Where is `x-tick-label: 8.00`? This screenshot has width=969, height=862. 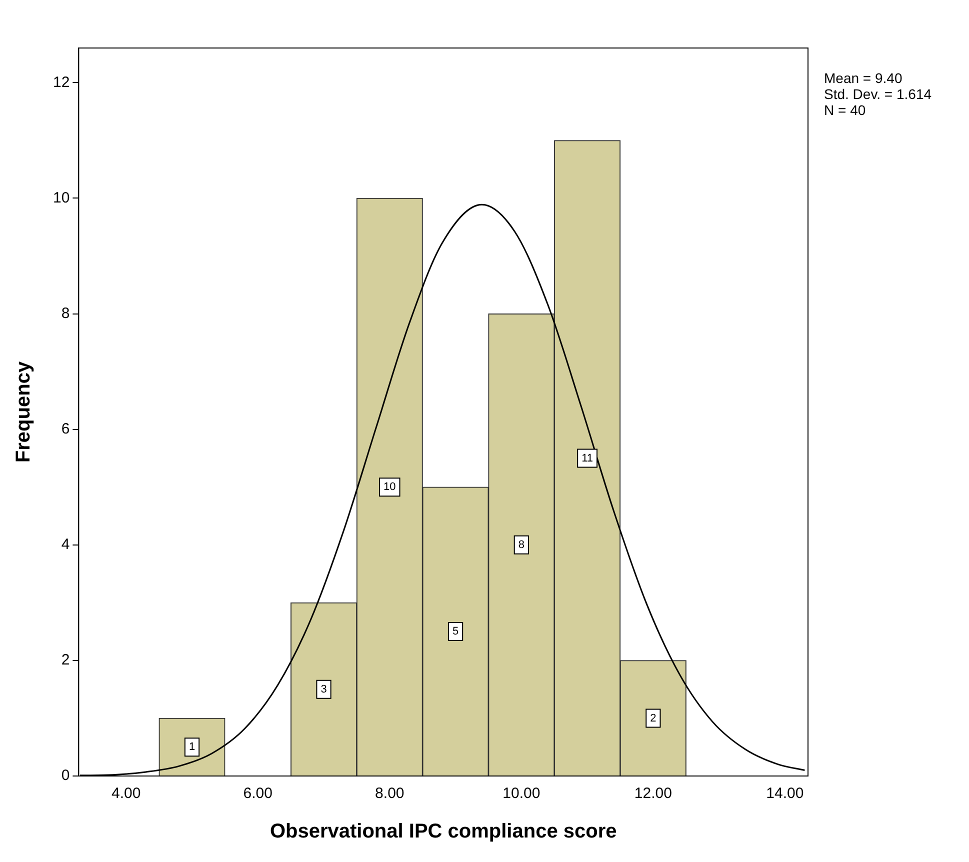
x-tick-label: 8.00 is located at coordinates (389, 793).